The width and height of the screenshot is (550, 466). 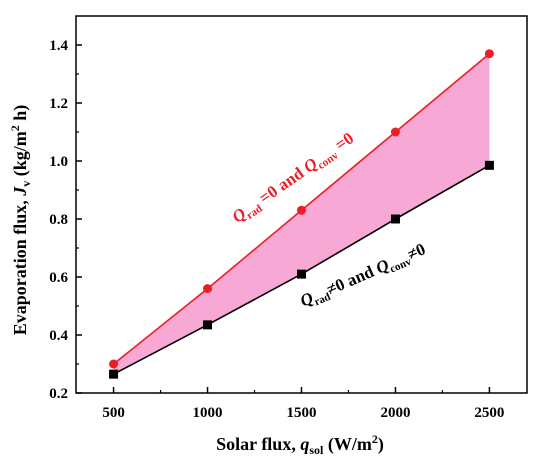 I want to click on x-tick-label: 2000, so click(x=395, y=413).